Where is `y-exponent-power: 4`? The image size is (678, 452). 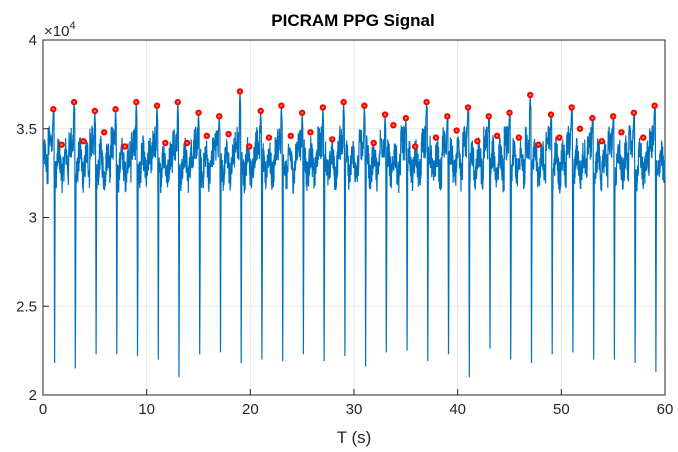
y-exponent-power: 4 is located at coordinates (72, 26).